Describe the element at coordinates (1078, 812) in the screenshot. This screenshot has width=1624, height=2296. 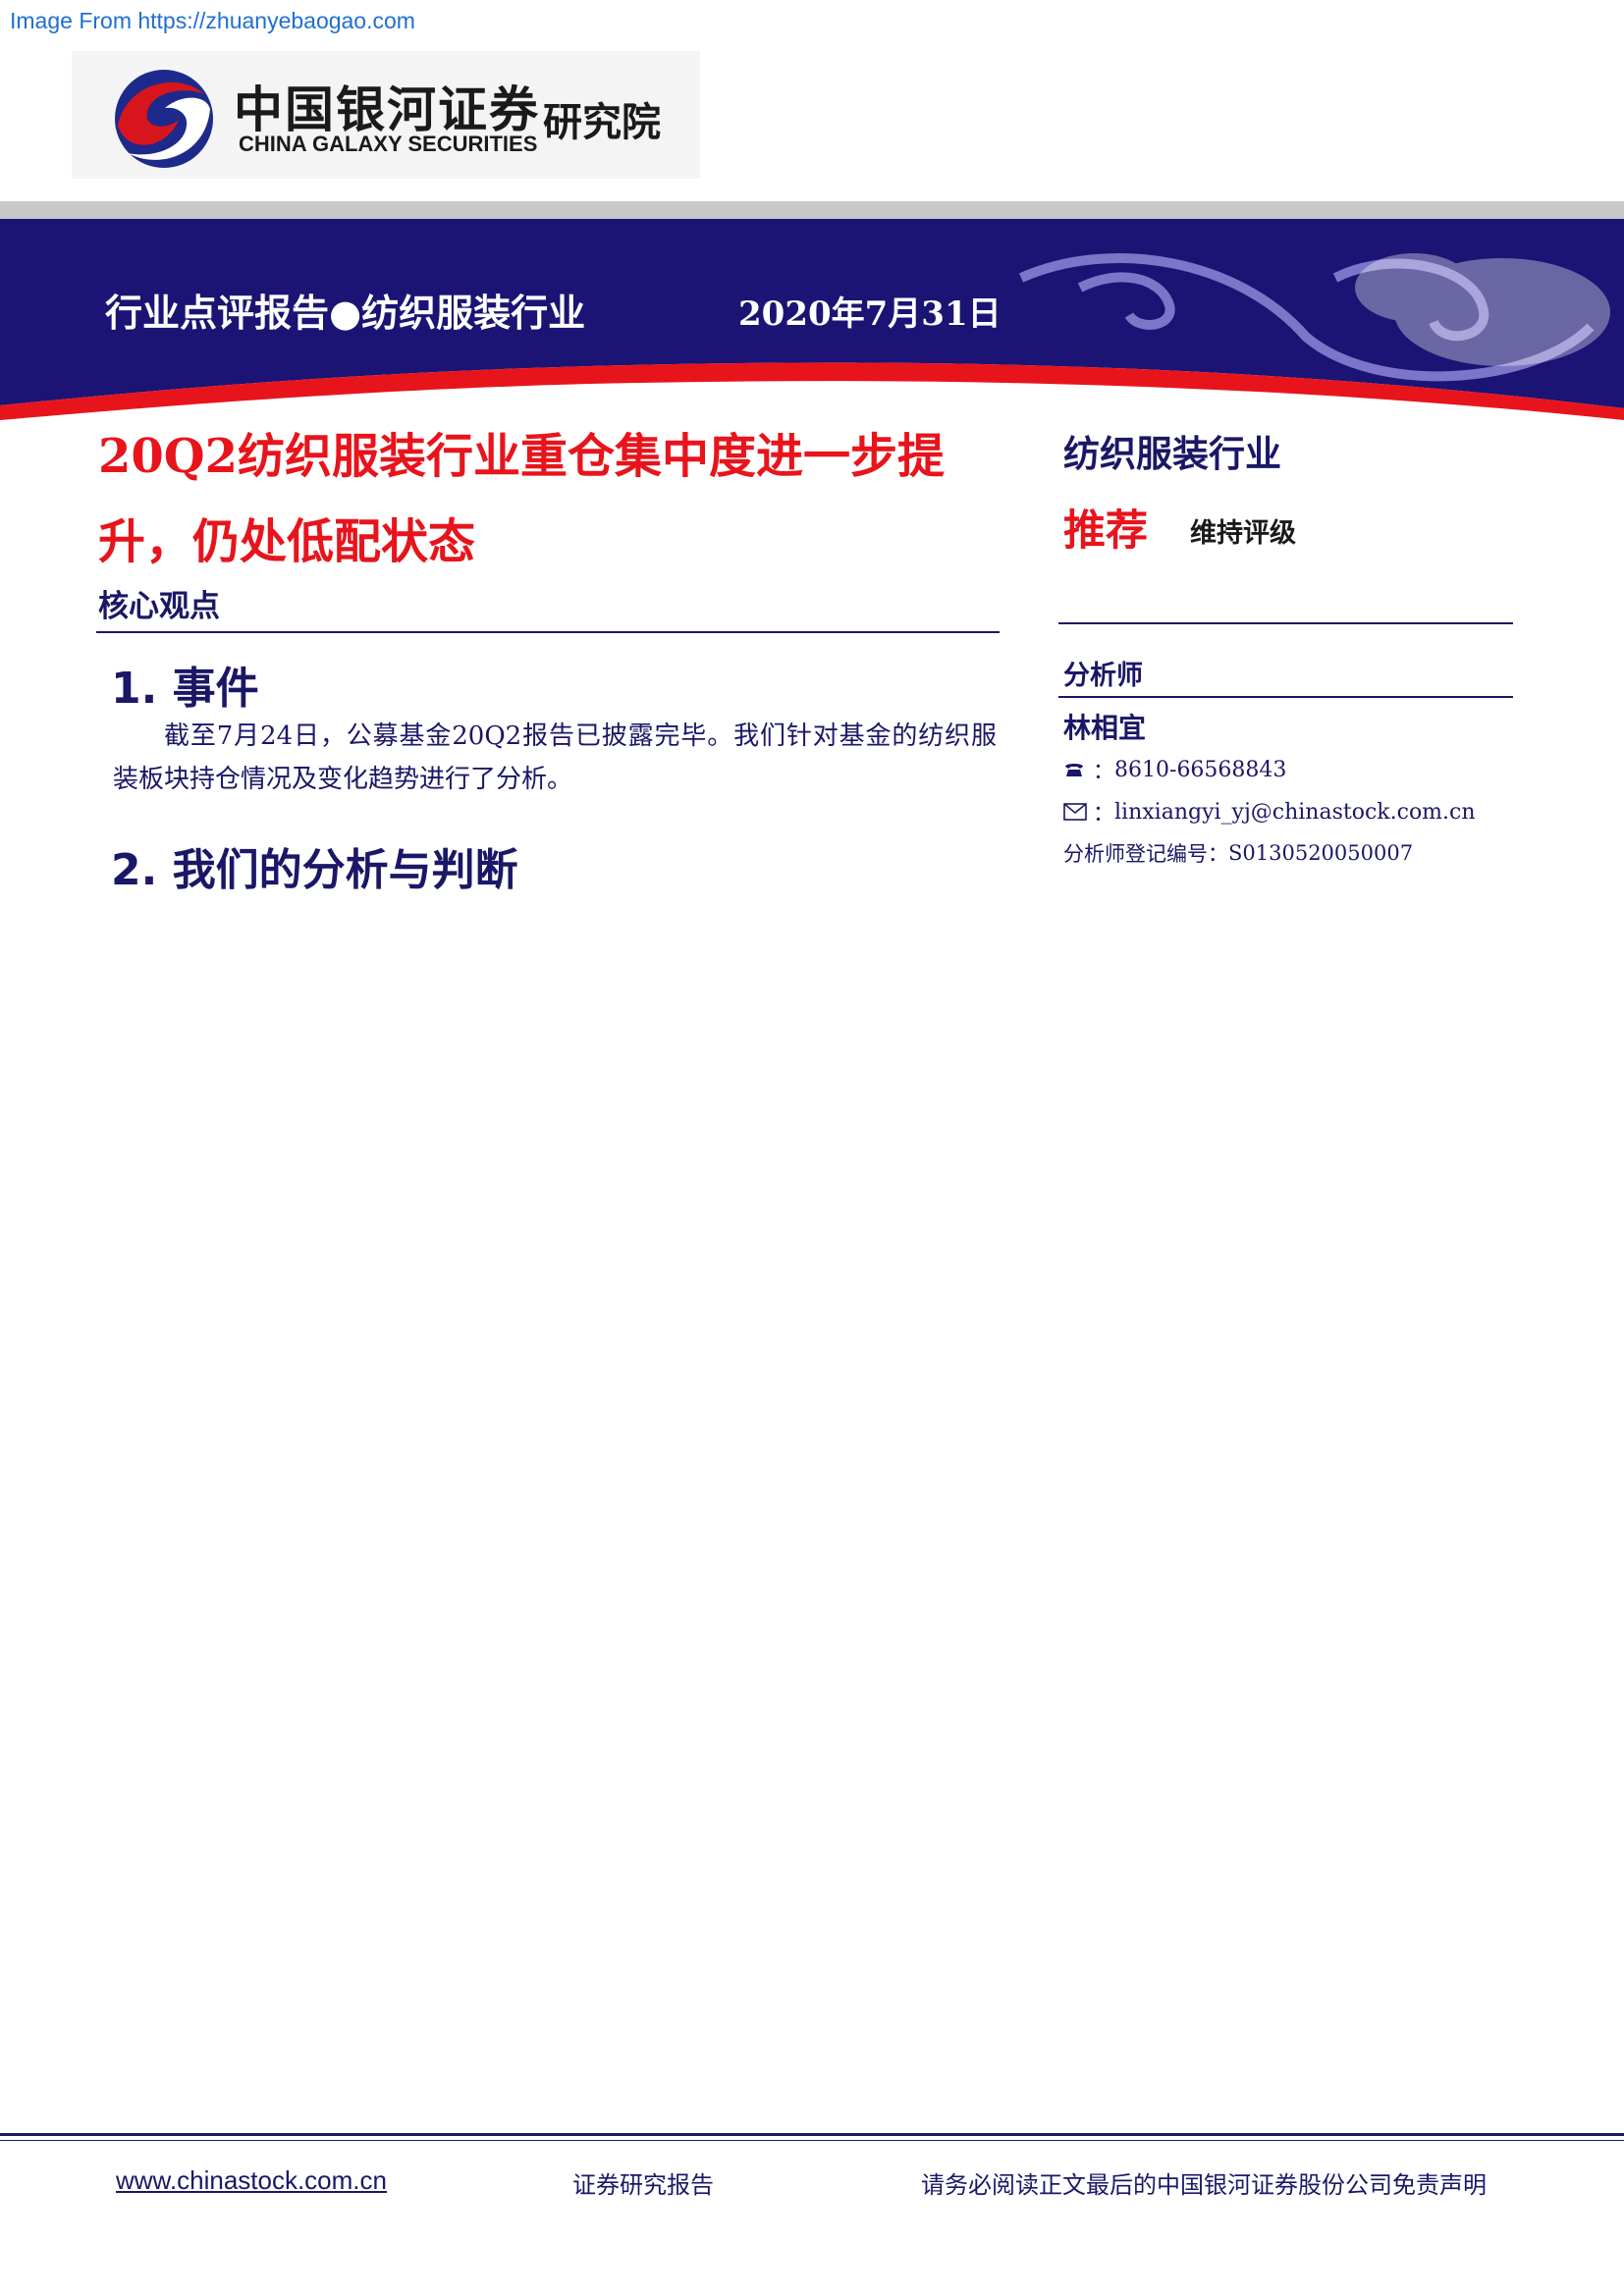
I see `envelope-icon` at that location.